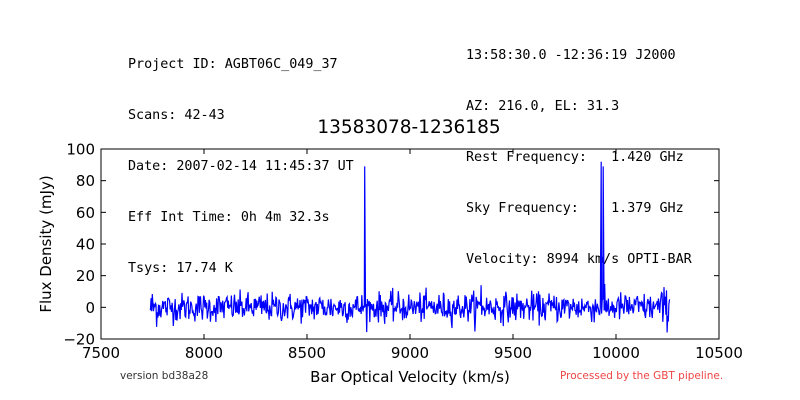 The height and width of the screenshot is (400, 800). I want to click on y-tick-label: 40, so click(85, 245).